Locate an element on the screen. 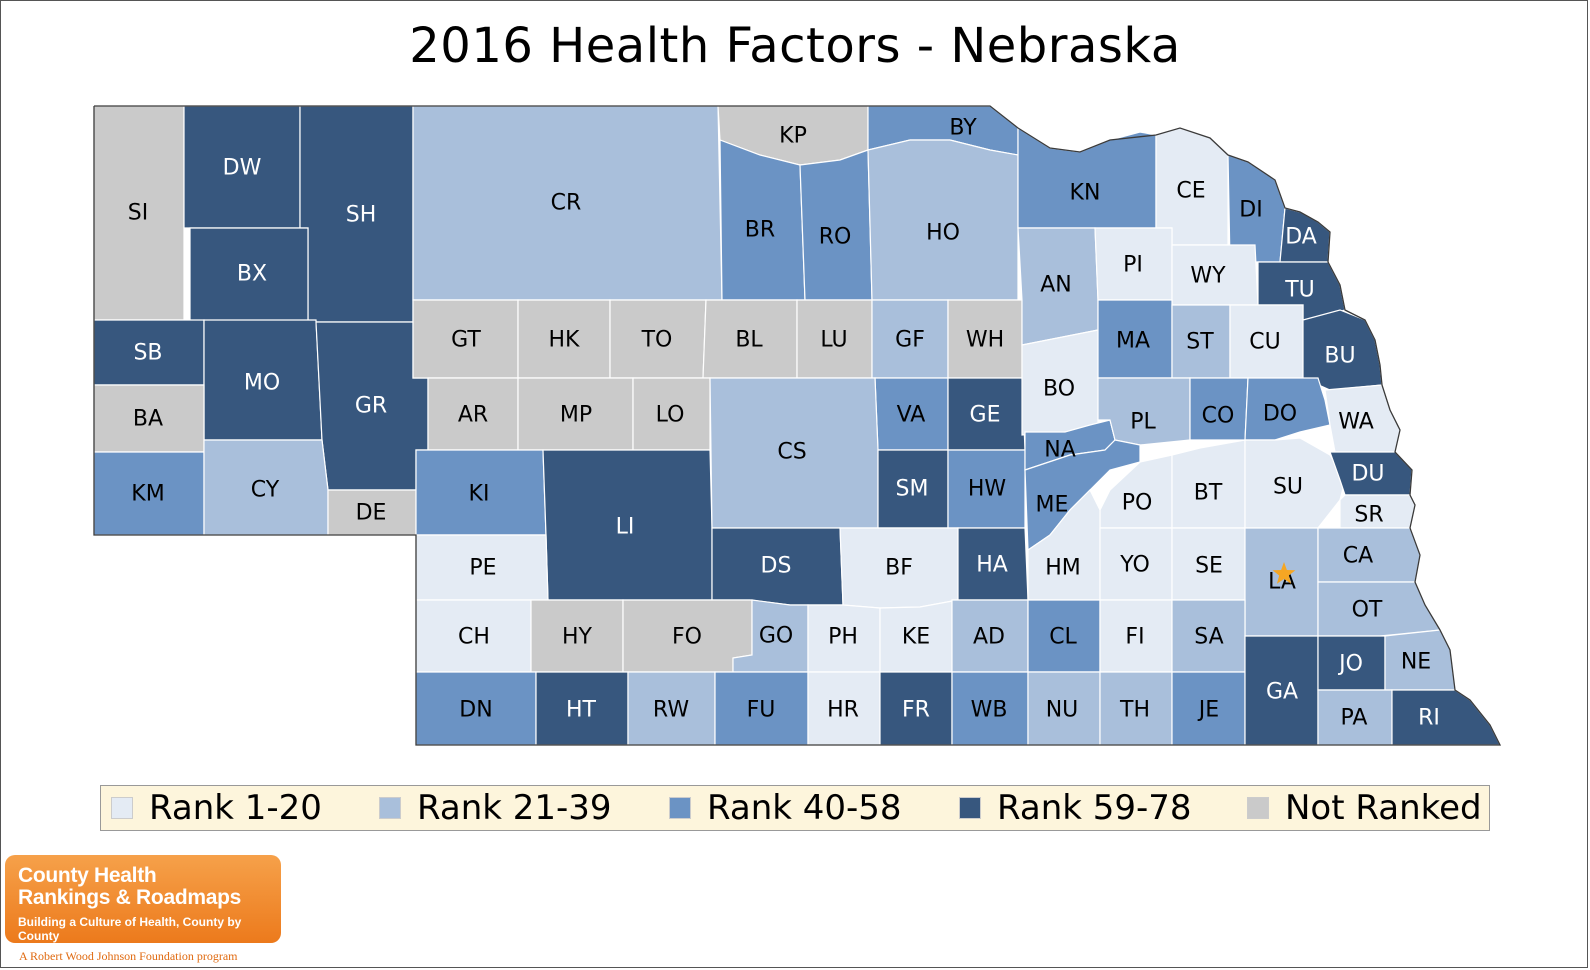  county-label-je: JE is located at coordinates (1208, 710).